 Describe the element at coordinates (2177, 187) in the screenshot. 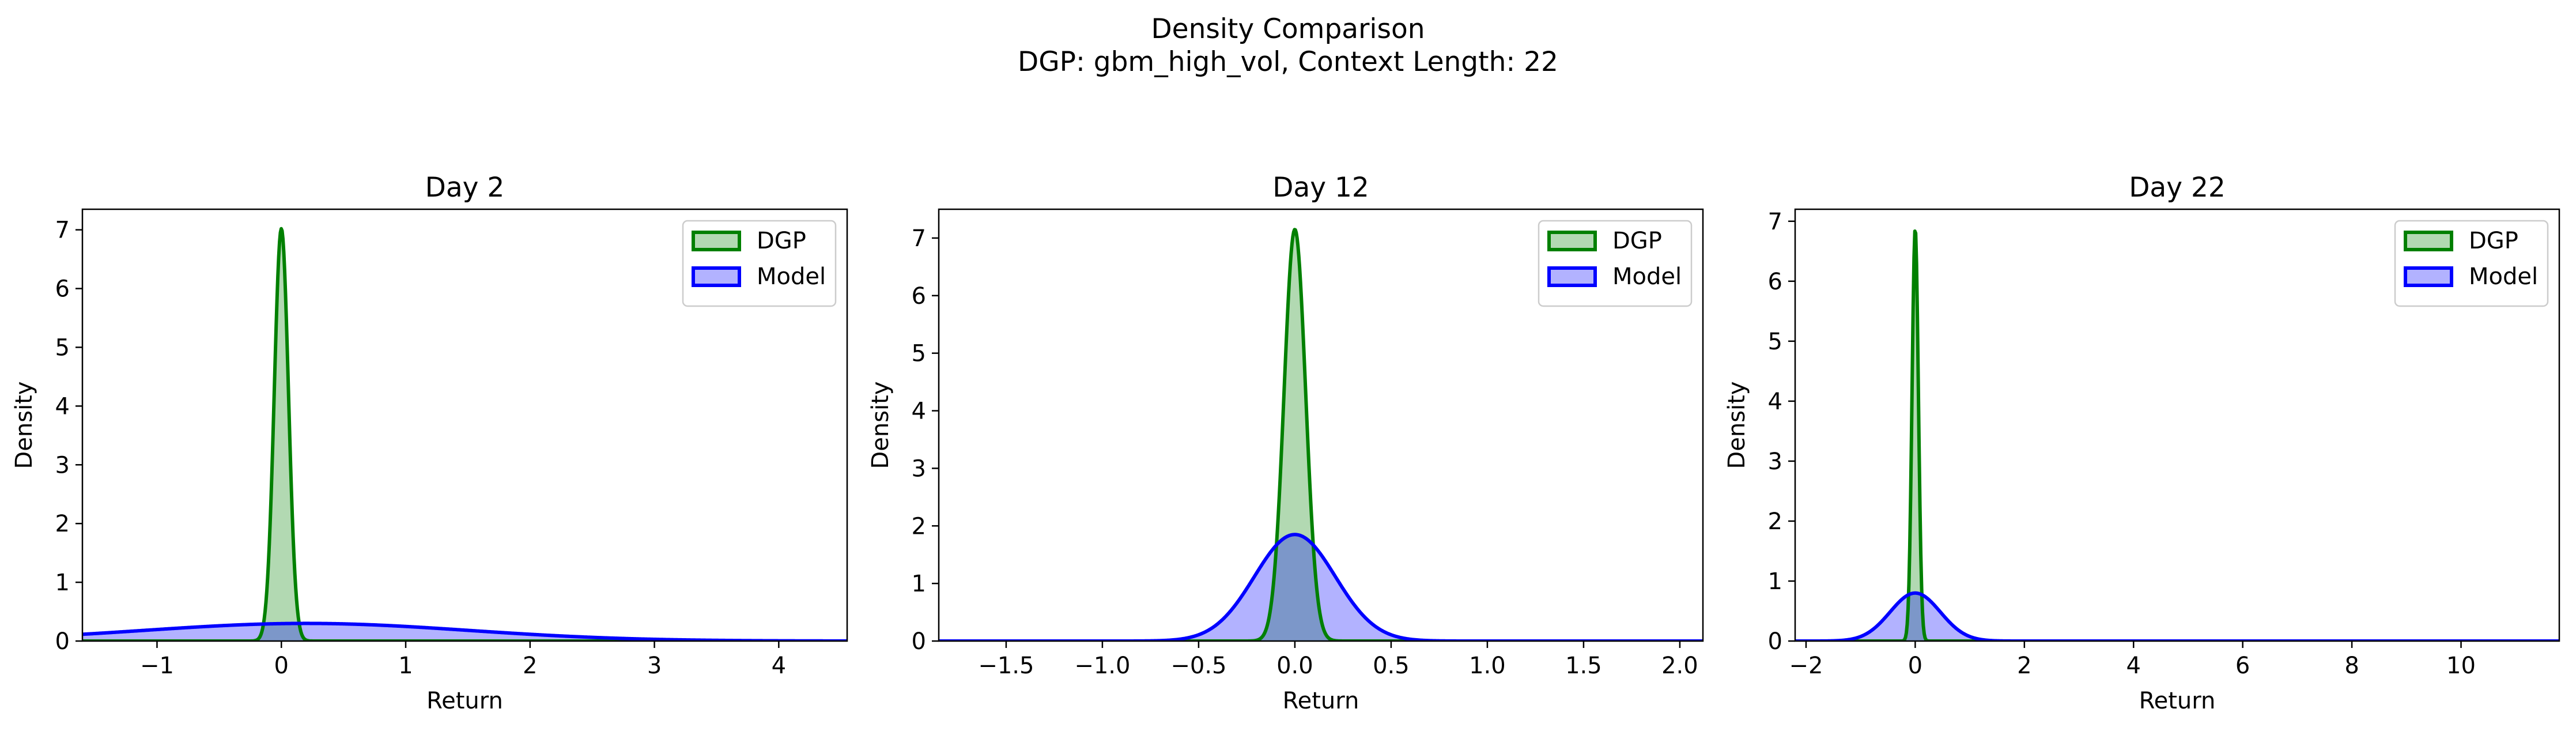

I see `subplot-title: Day 22` at that location.